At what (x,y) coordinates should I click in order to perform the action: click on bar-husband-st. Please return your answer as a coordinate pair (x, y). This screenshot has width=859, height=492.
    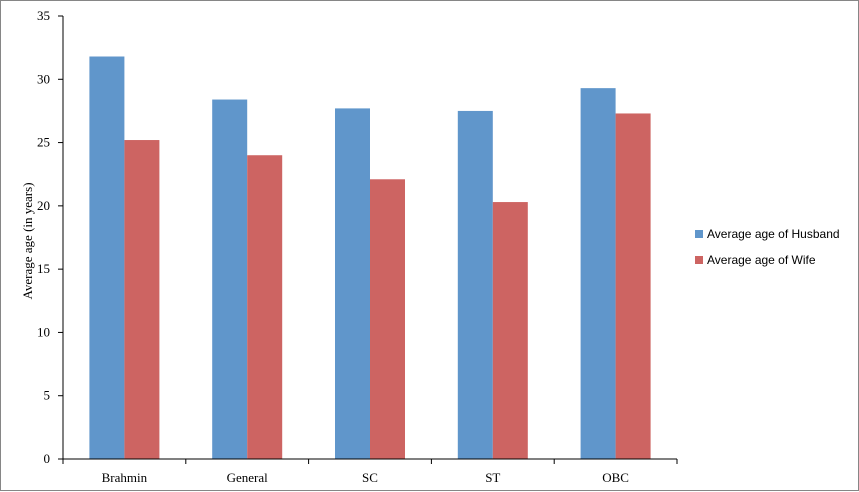
    Looking at the image, I should click on (475, 284).